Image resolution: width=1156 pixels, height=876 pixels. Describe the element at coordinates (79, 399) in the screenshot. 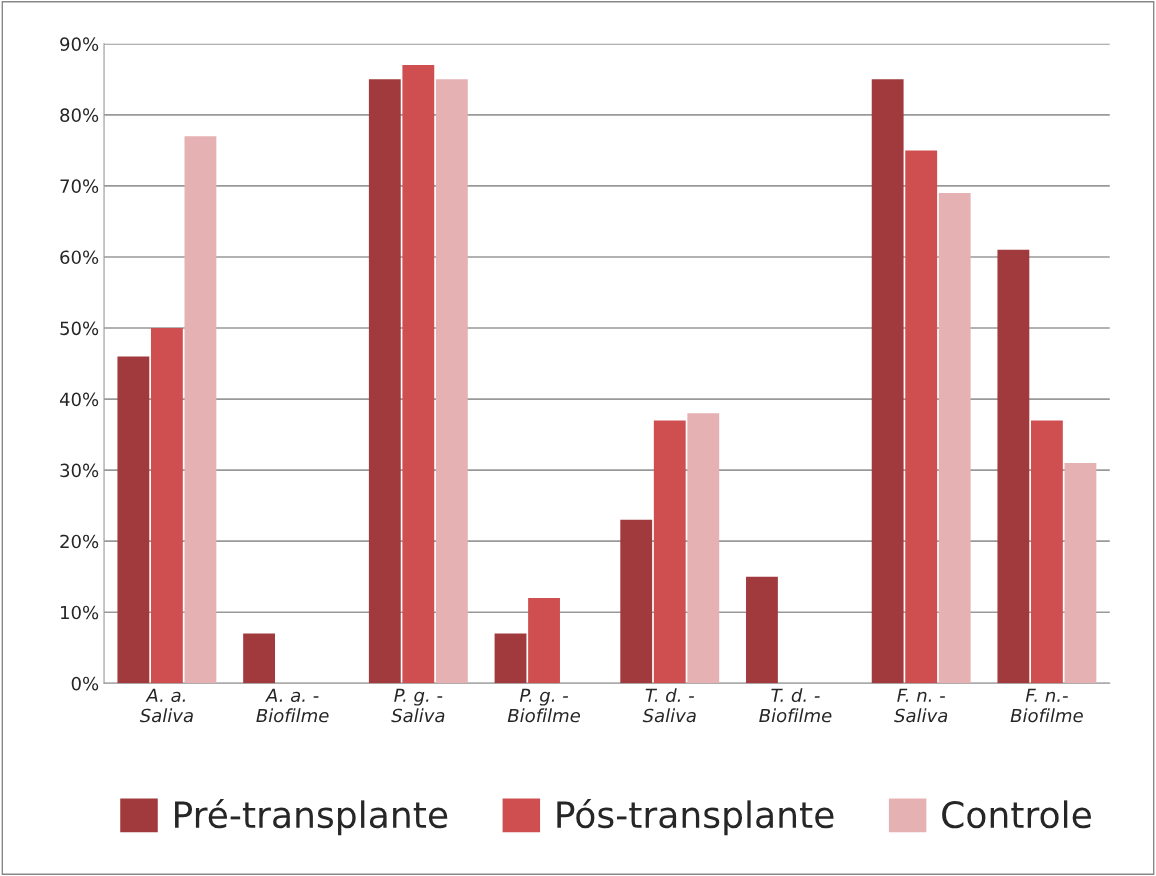

I see `y-tick-label: 40%` at that location.